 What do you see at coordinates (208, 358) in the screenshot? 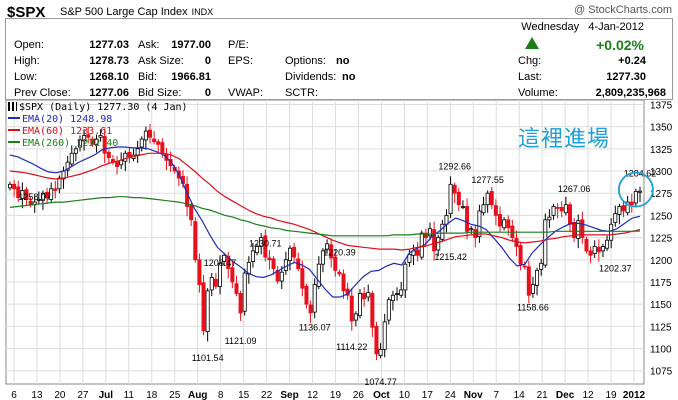
I see `price-annotation: 1101.54` at bounding box center [208, 358].